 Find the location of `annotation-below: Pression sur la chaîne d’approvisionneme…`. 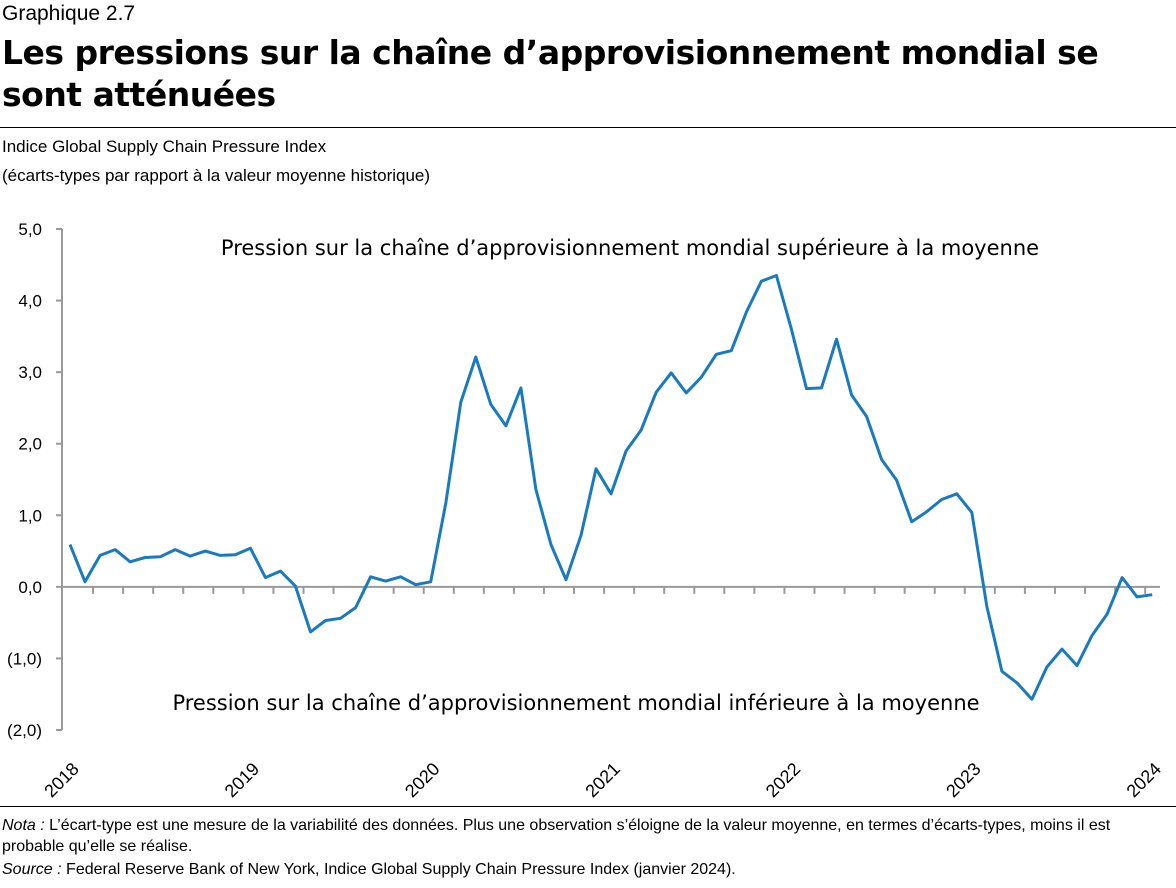

annotation-below: Pression sur la chaîne d’approvisionneme… is located at coordinates (575, 703).